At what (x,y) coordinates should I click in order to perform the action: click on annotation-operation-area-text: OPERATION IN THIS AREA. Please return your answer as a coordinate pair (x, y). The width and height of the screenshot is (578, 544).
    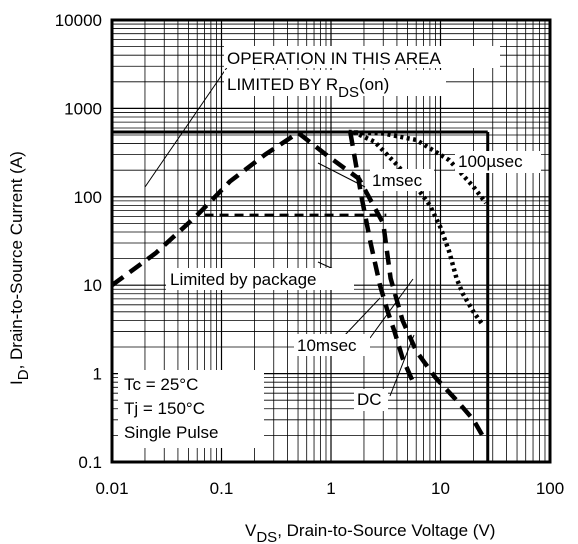
    Looking at the image, I should click on (334, 58).